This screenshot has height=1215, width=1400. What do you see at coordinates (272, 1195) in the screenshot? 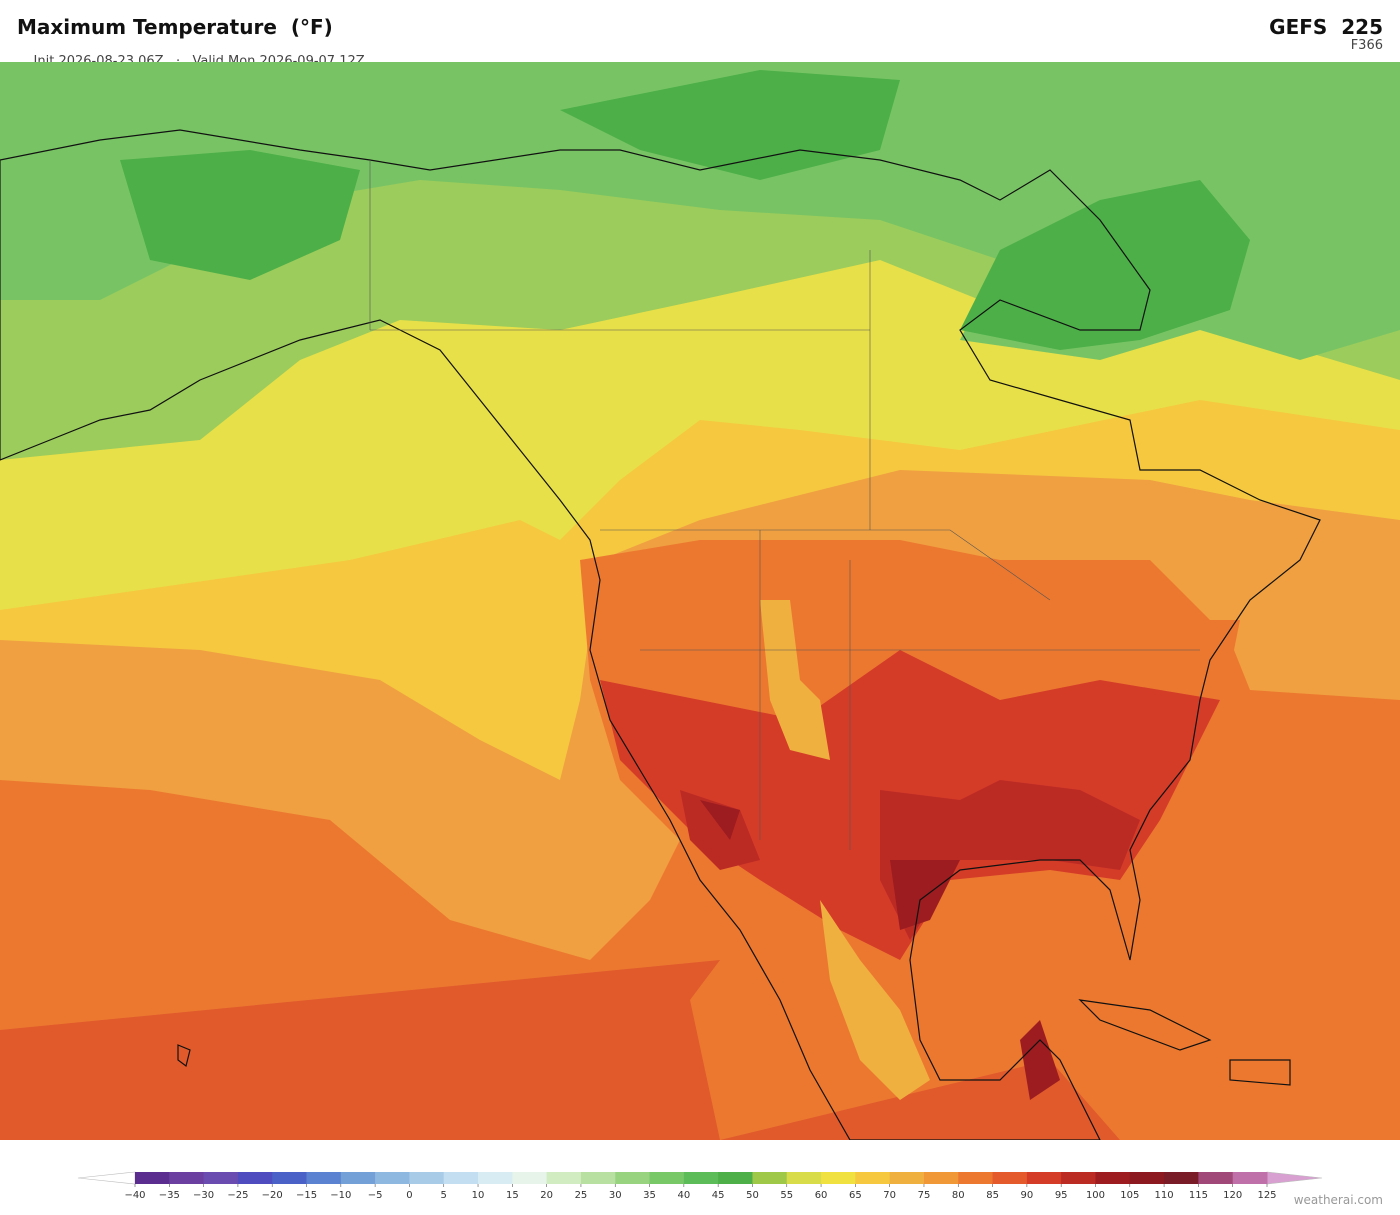
I see `tick-label: −20` at bounding box center [272, 1195].